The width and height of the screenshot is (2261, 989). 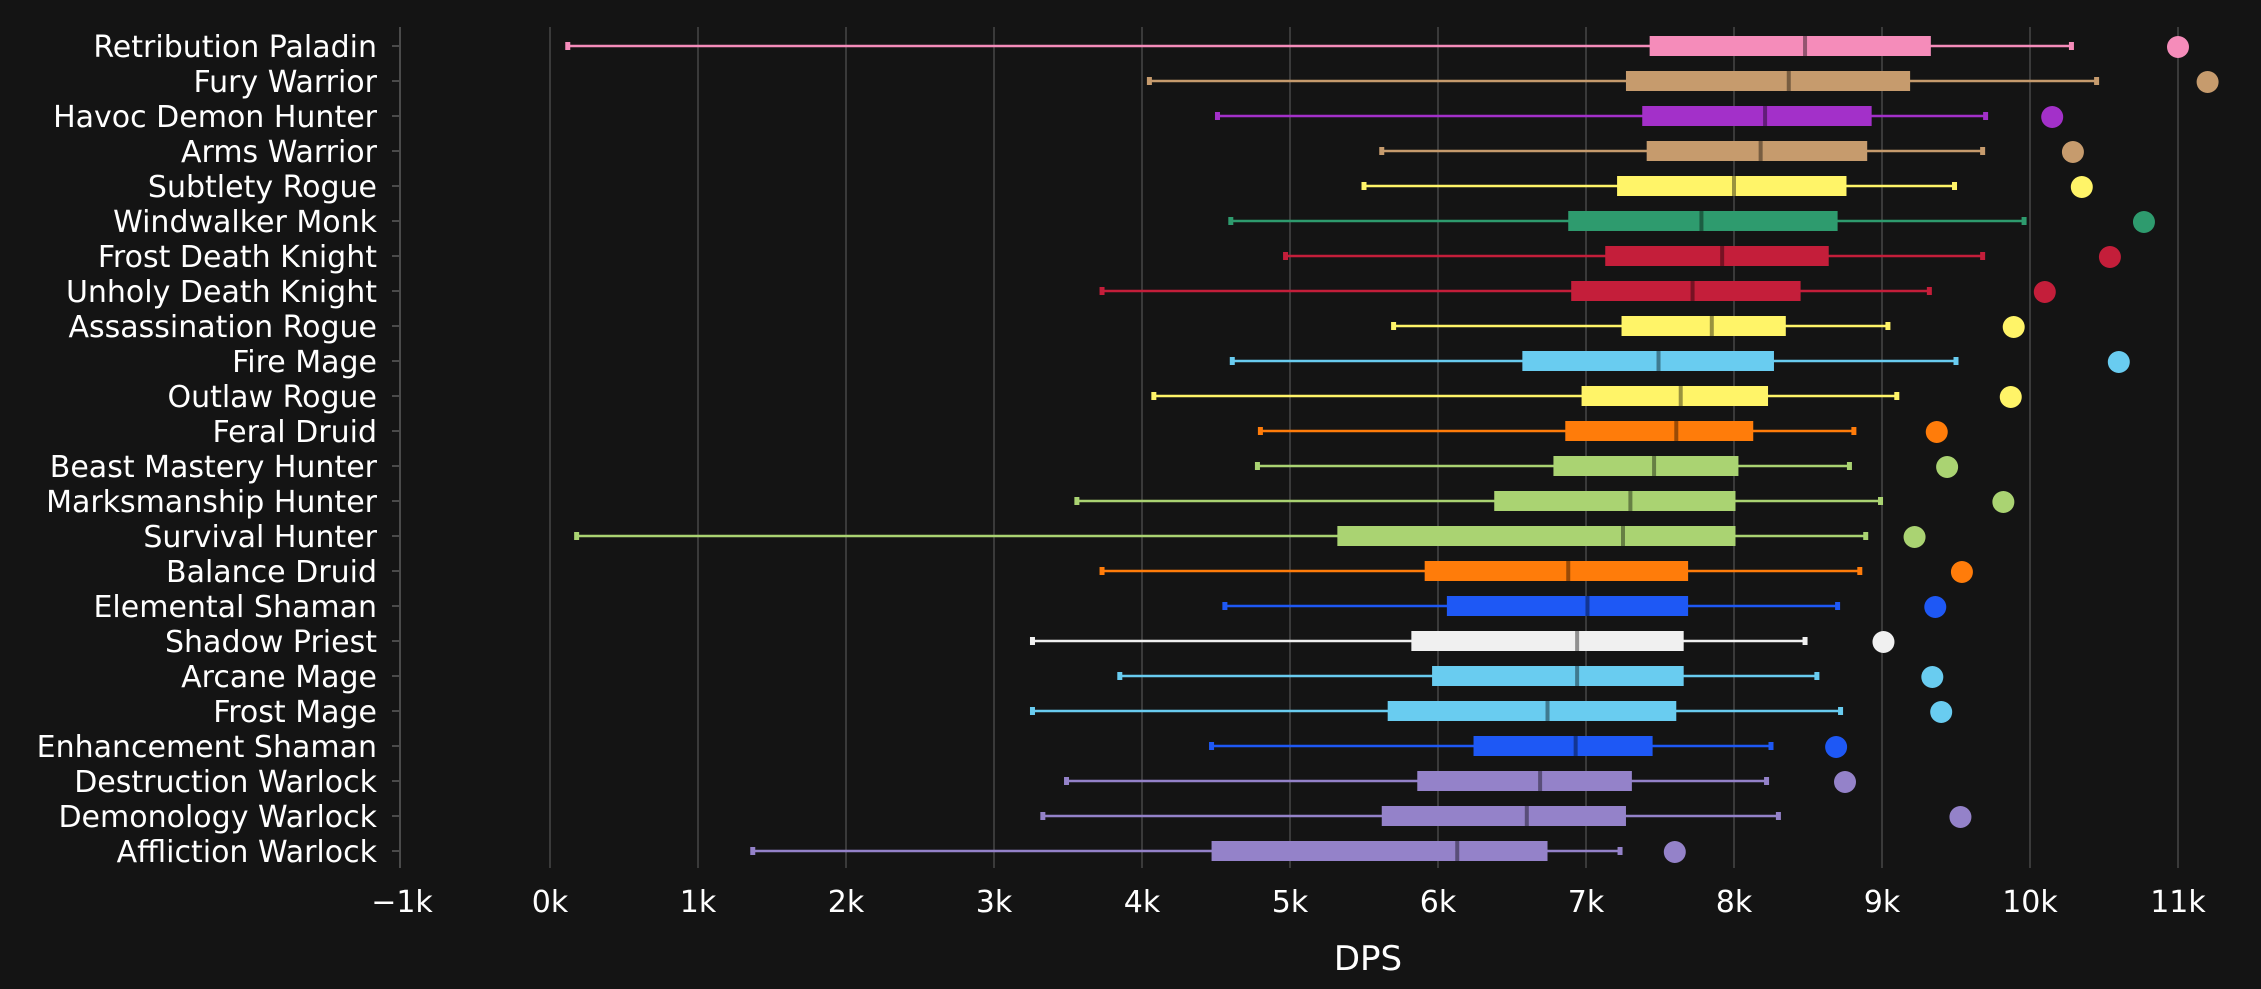 I want to click on series-row: Marksmanship Hunter, so click(x=1030, y=502).